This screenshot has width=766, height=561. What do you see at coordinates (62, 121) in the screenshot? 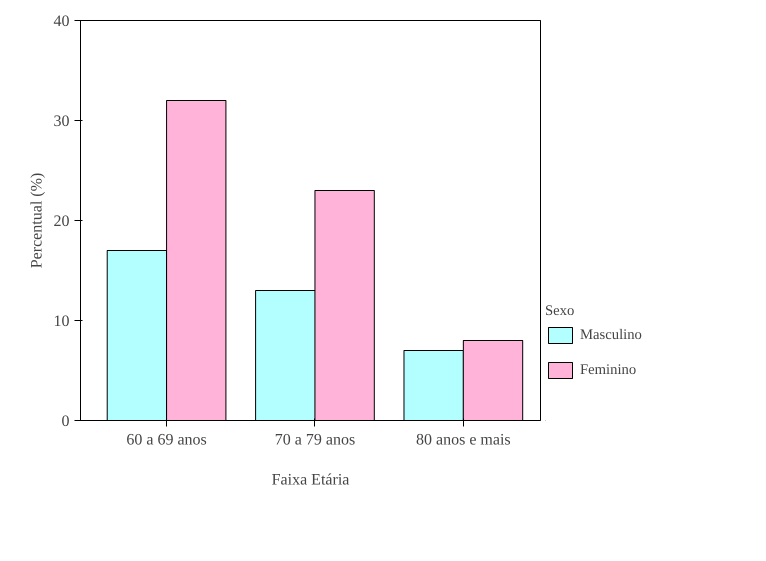
I see `y-tick-label: 30` at bounding box center [62, 121].